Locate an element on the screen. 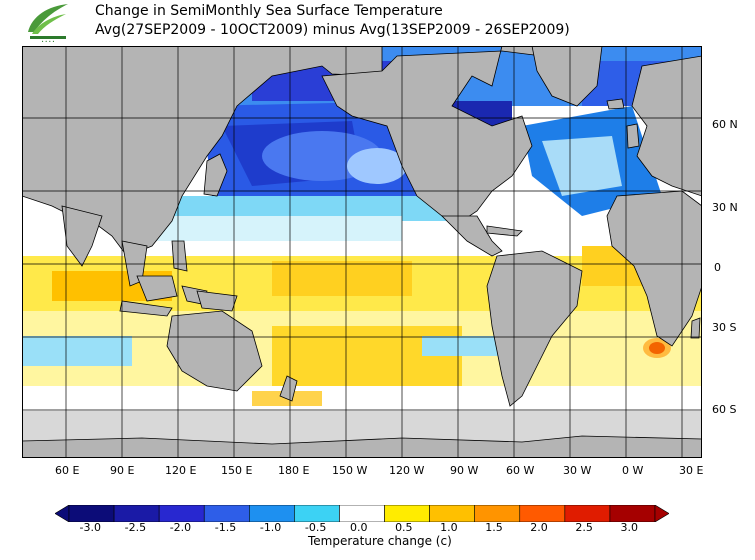 The width and height of the screenshot is (755, 560). colorbar-tick-label: 0.0 is located at coordinates (359, 527).